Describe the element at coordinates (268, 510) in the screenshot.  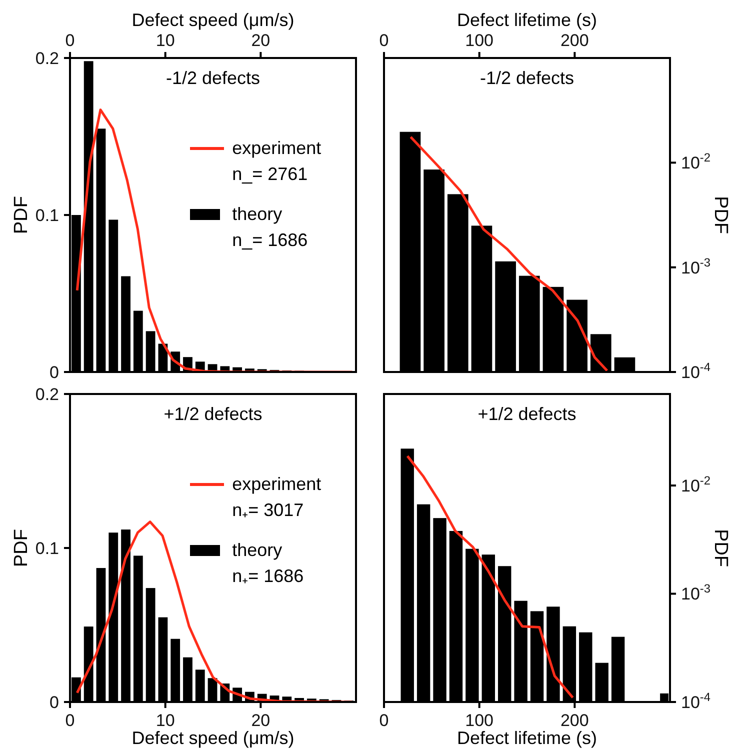
I see `annotation: n₊= 3017` at that location.